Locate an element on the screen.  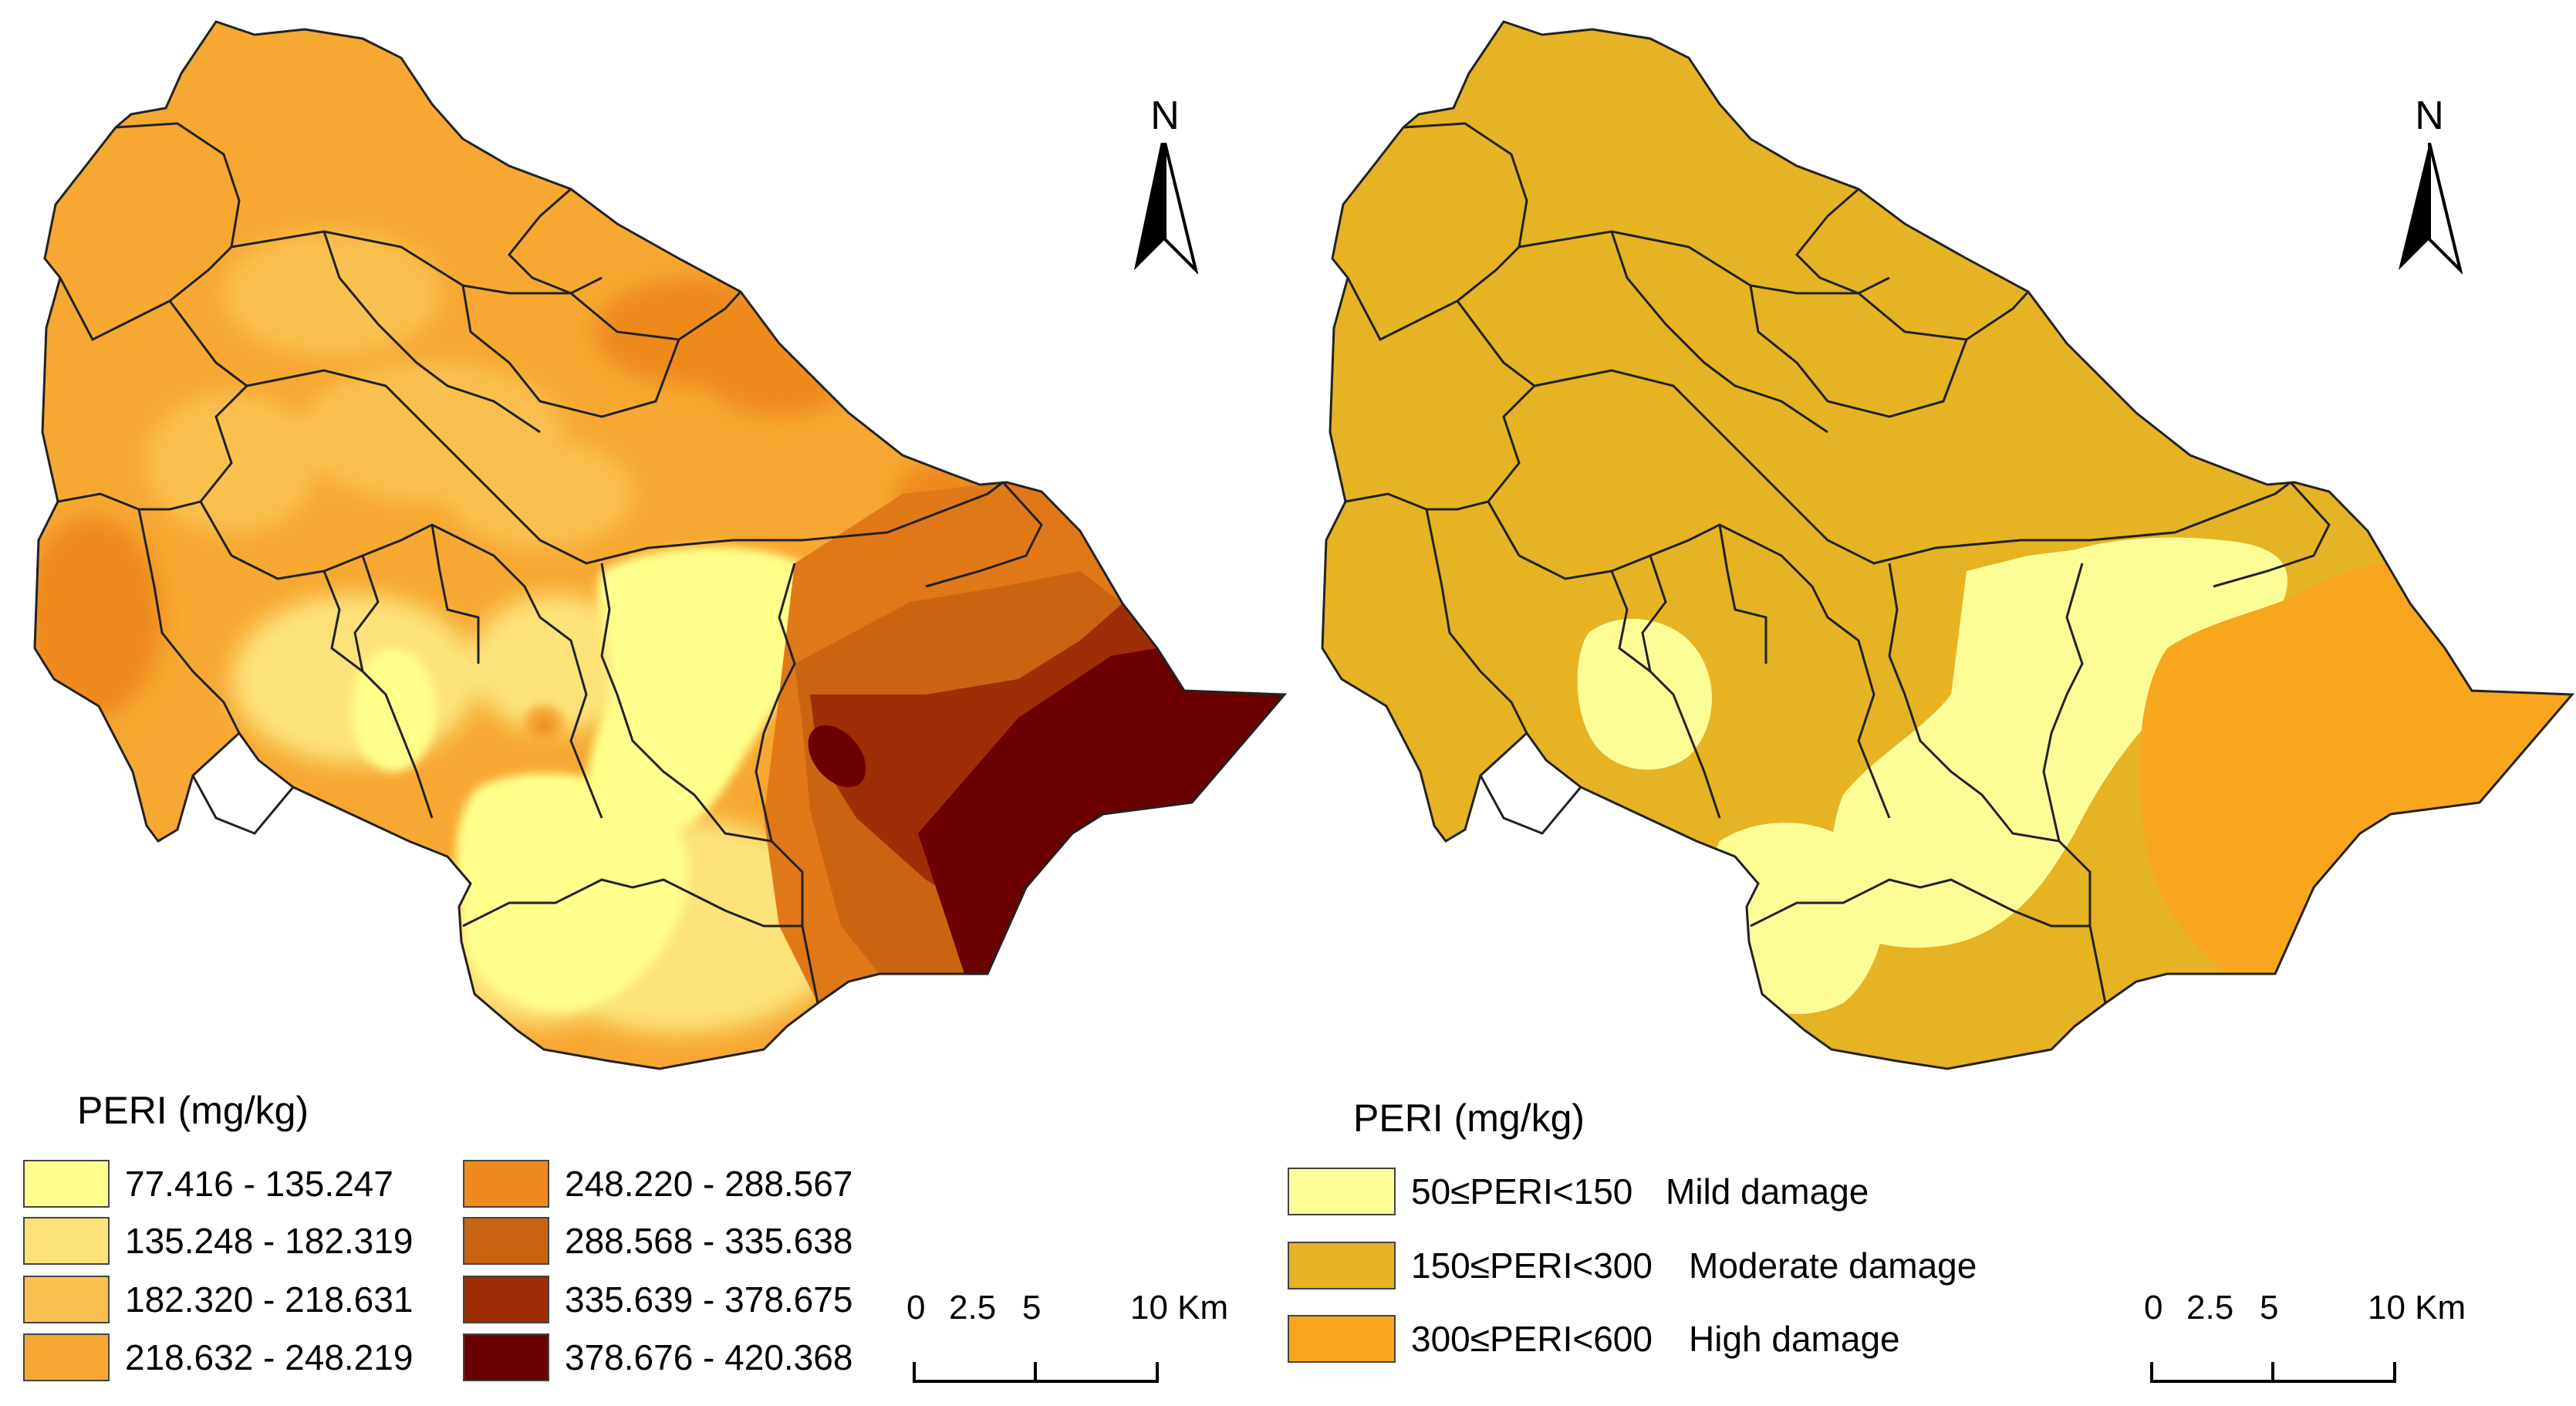
legend-label: 182.320 - 218.631 is located at coordinates (269, 1299).